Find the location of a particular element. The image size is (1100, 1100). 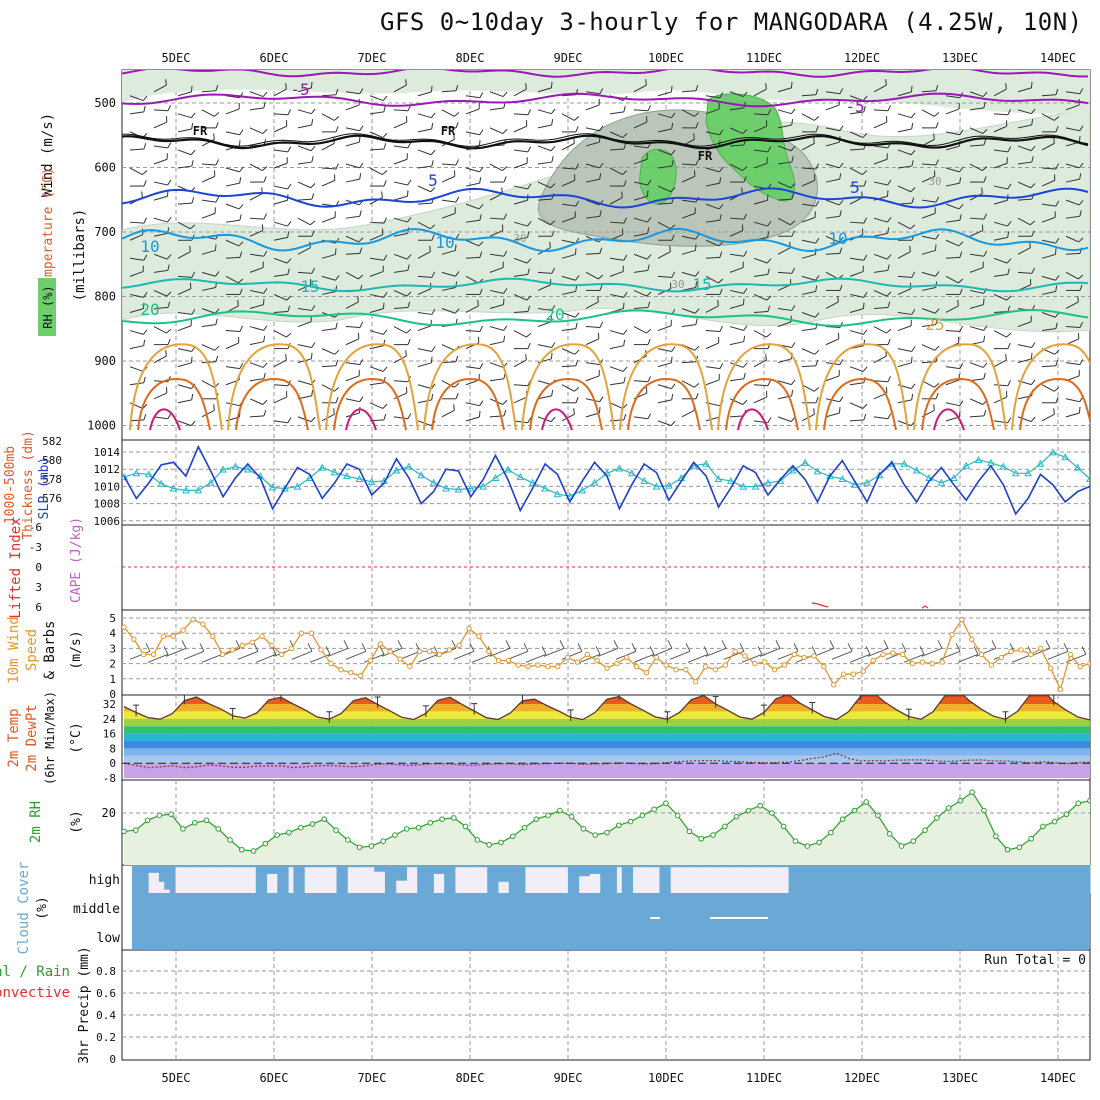

side-label-2m-dewpt: 2m DewPt is located at coordinates (32, 737).